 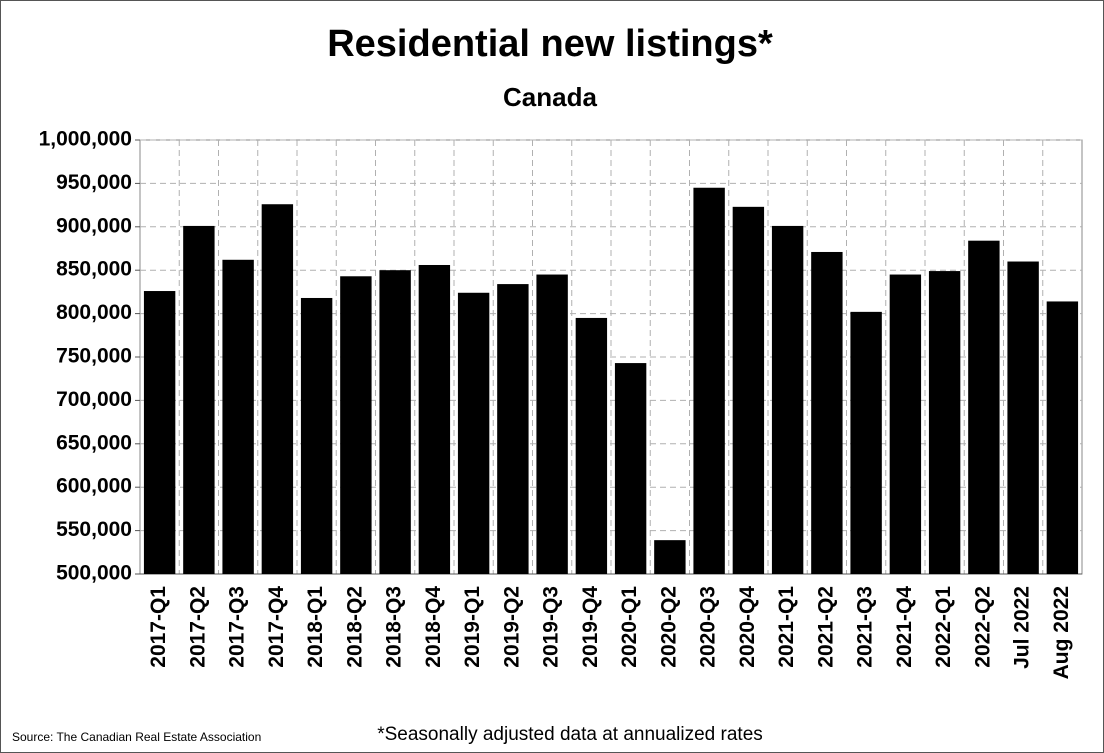 What do you see at coordinates (354, 627) in the screenshot?
I see `x-tick-label: 2018-Q2` at bounding box center [354, 627].